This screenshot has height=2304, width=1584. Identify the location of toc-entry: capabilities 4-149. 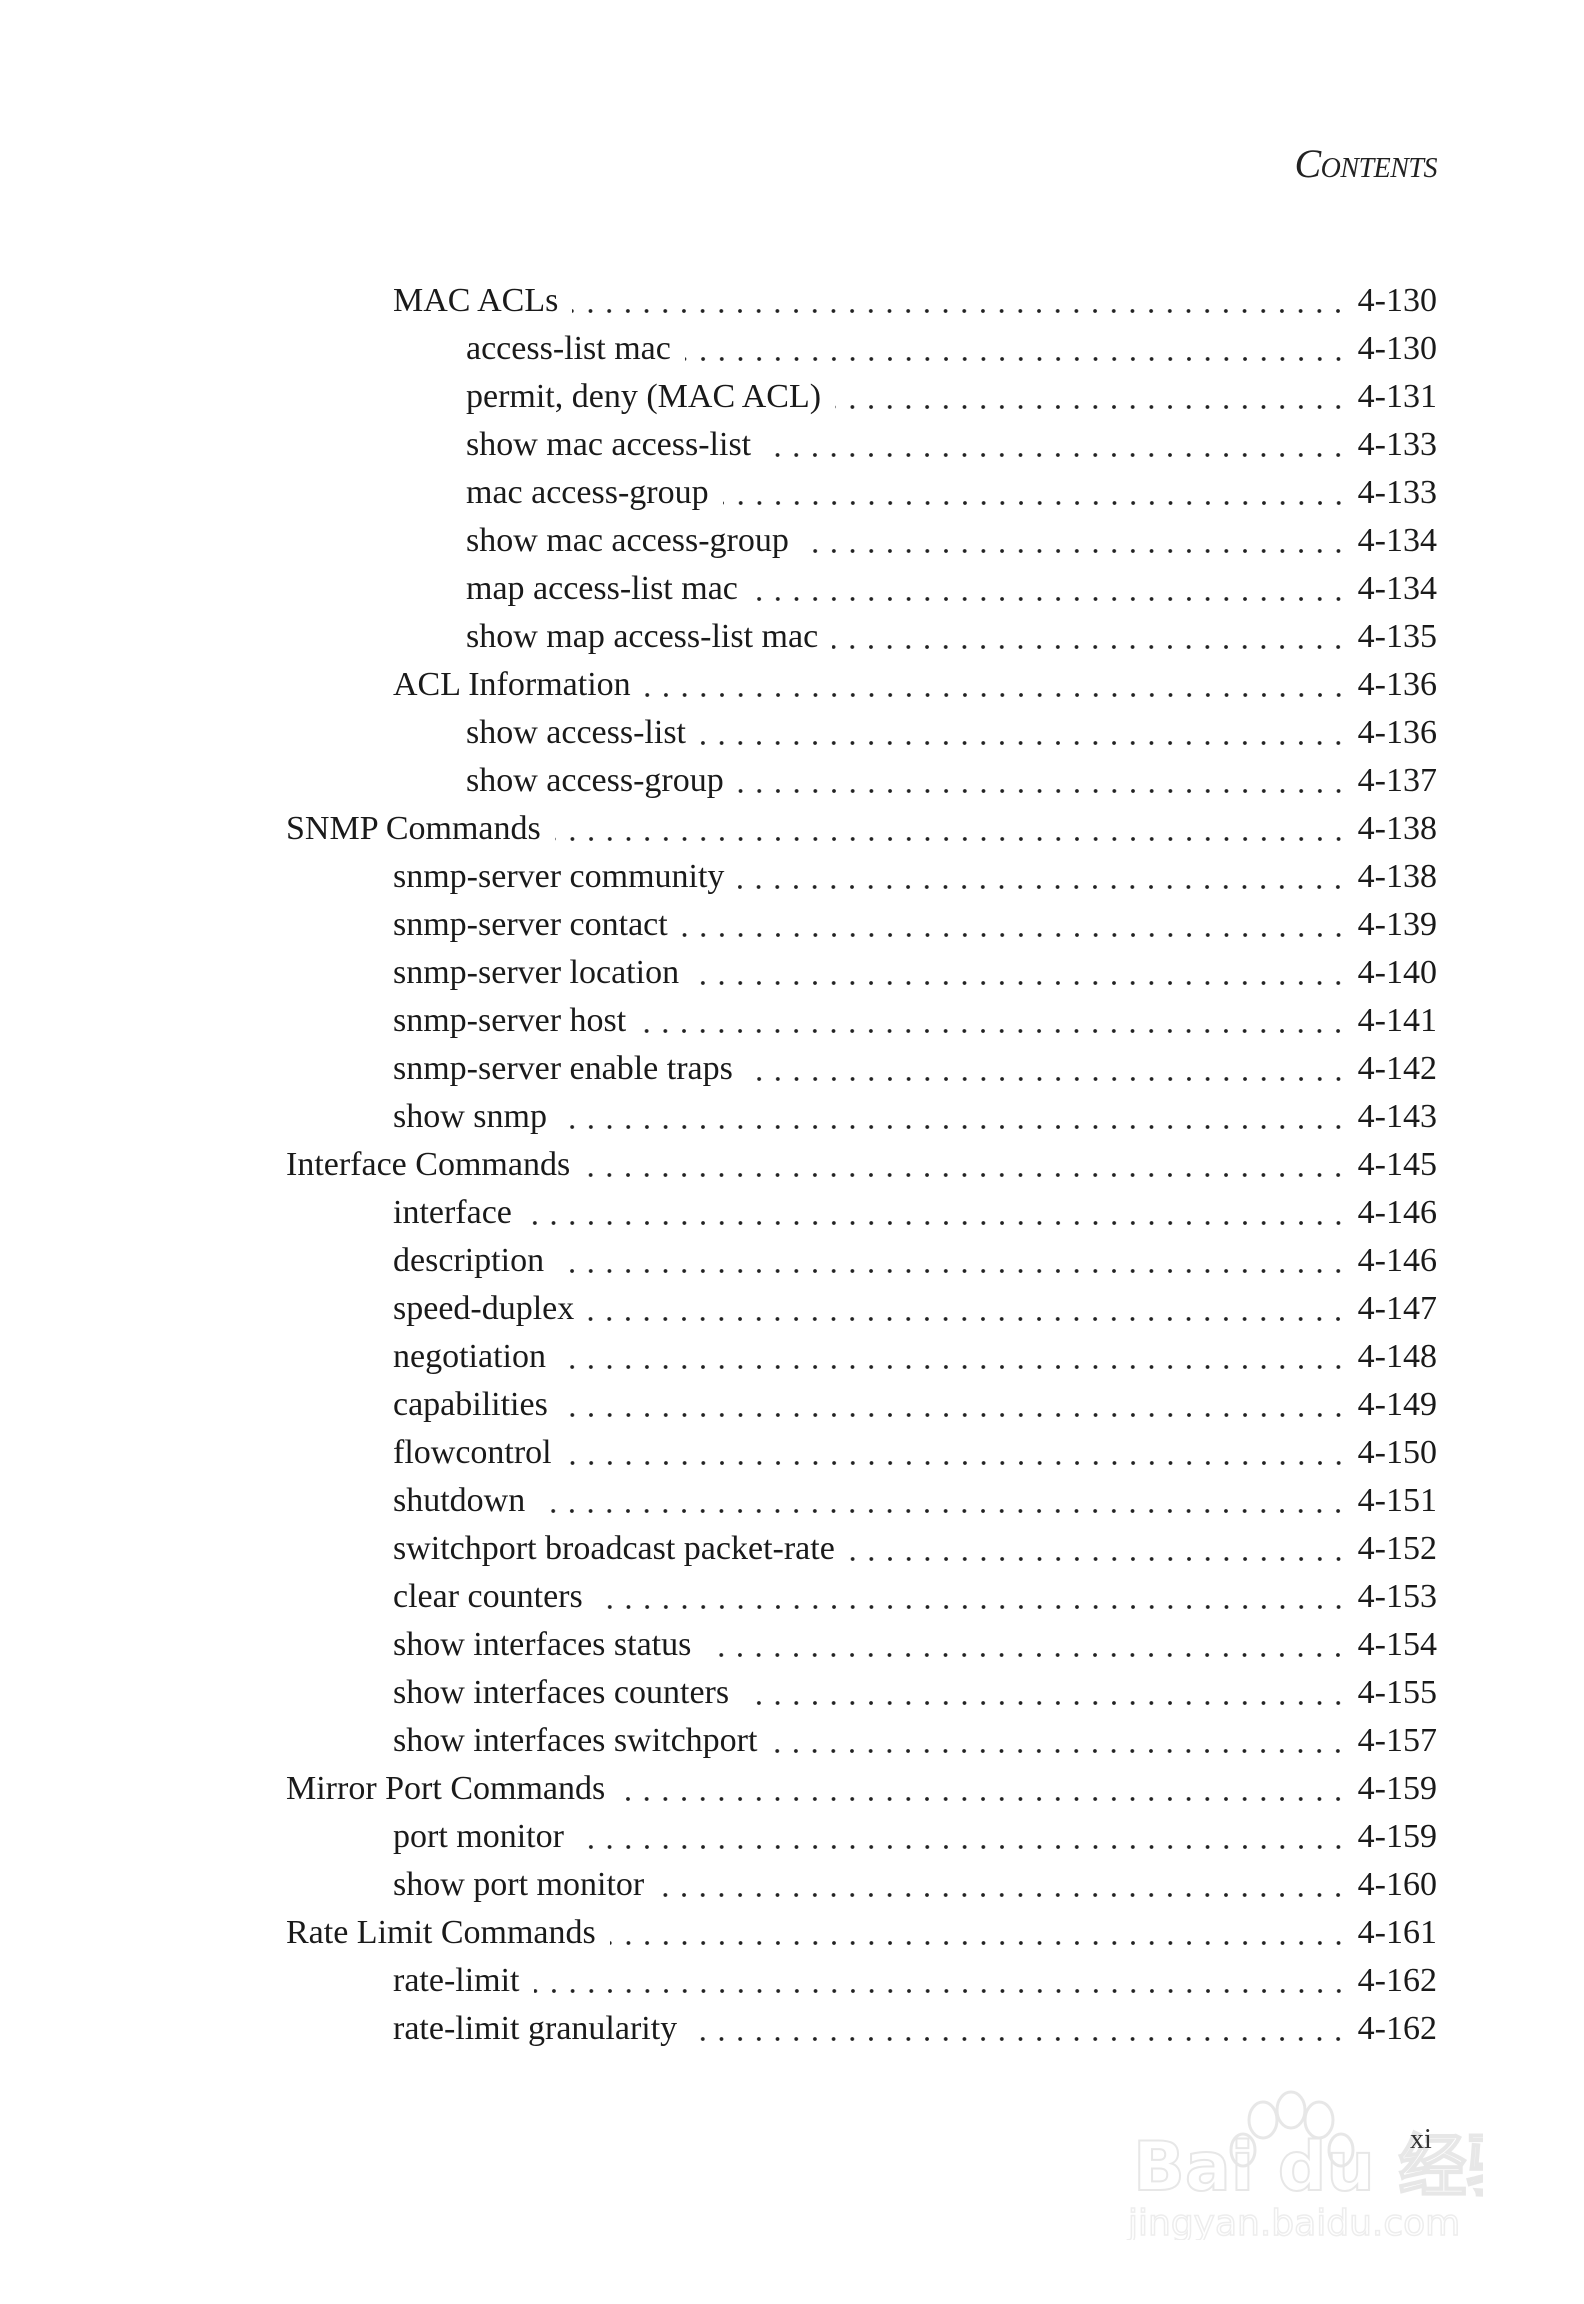
(718, 1405).